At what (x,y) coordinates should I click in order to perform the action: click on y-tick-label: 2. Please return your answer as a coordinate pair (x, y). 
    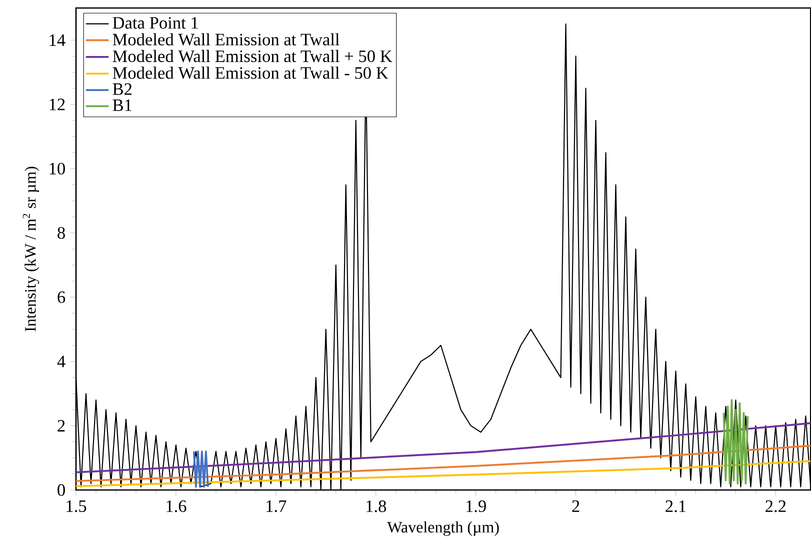
    Looking at the image, I should click on (61, 426).